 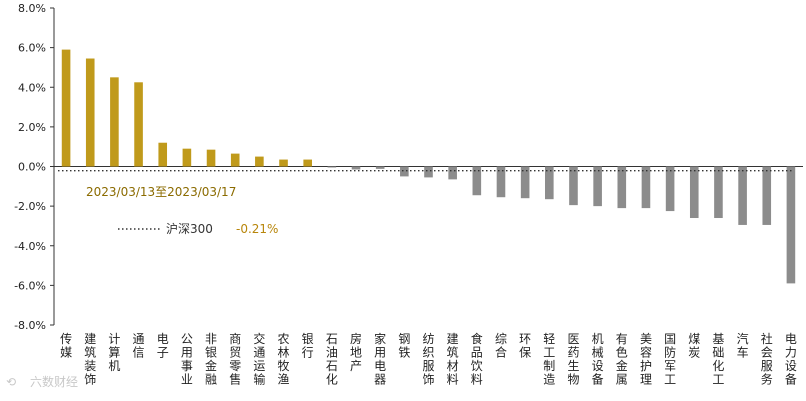 What do you see at coordinates (501, 182) in the screenshot?
I see `bar-综合` at bounding box center [501, 182].